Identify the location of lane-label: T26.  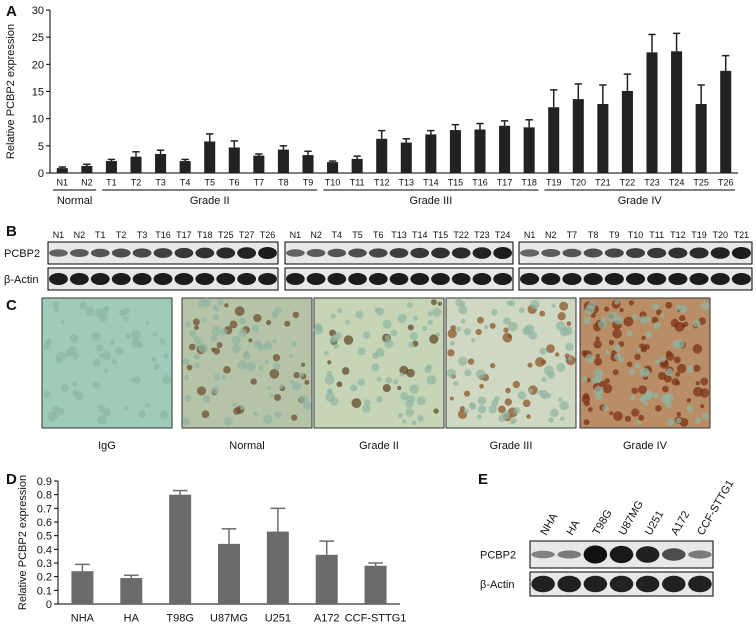
(268, 235).